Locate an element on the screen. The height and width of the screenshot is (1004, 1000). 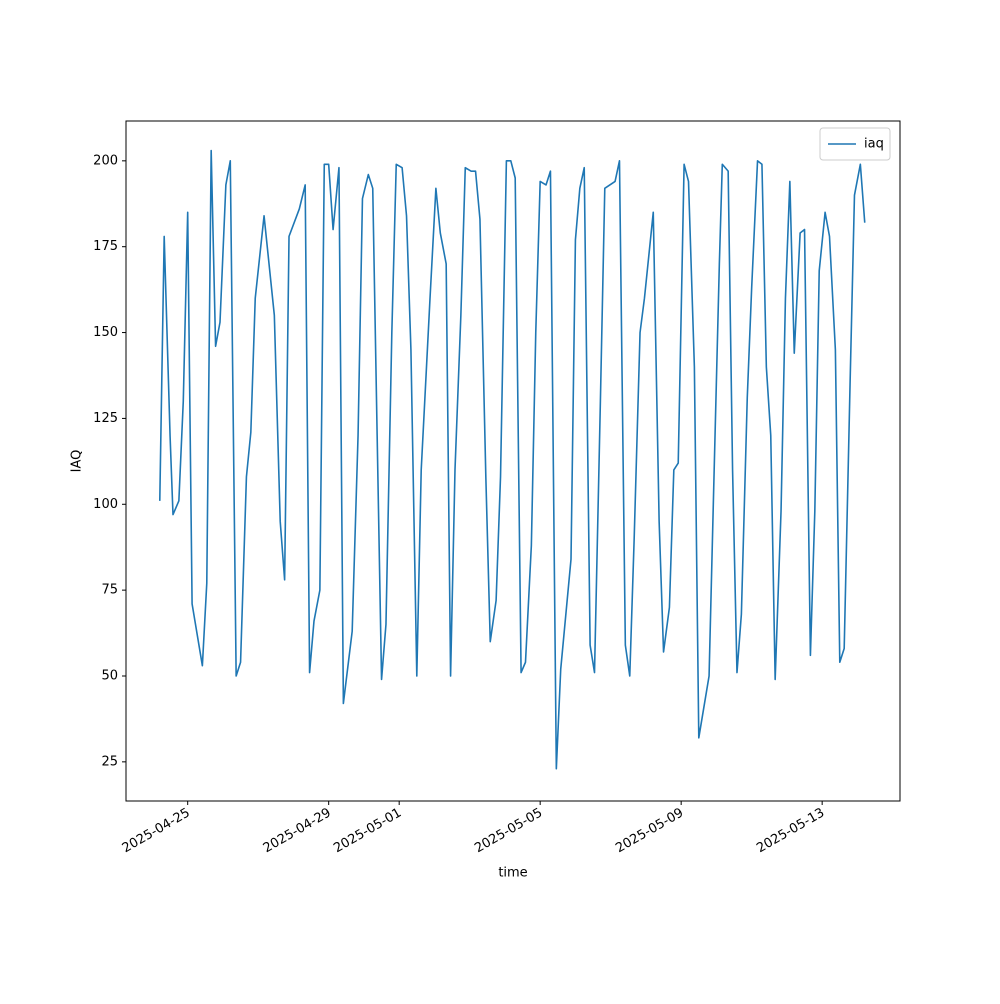
y-tick-label: 175 is located at coordinates (105, 246).